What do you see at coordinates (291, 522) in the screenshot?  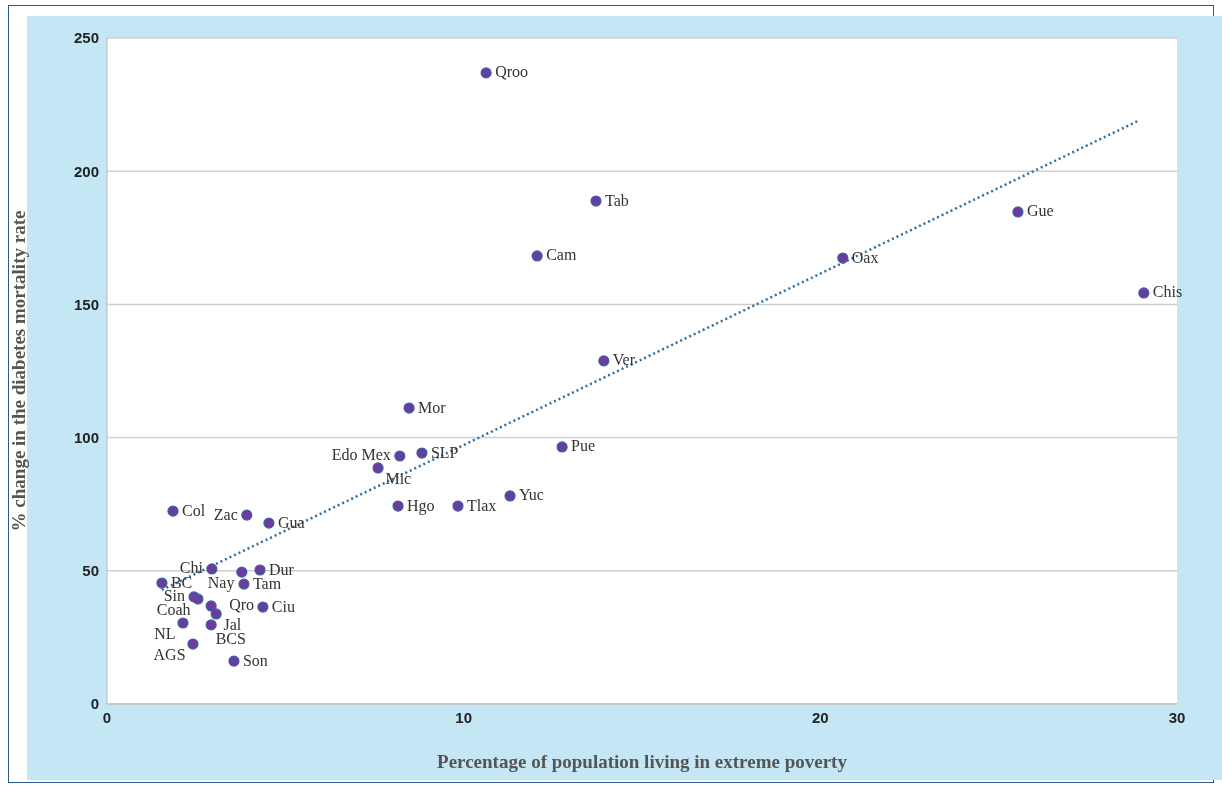 I see `data-label: Gua` at bounding box center [291, 522].